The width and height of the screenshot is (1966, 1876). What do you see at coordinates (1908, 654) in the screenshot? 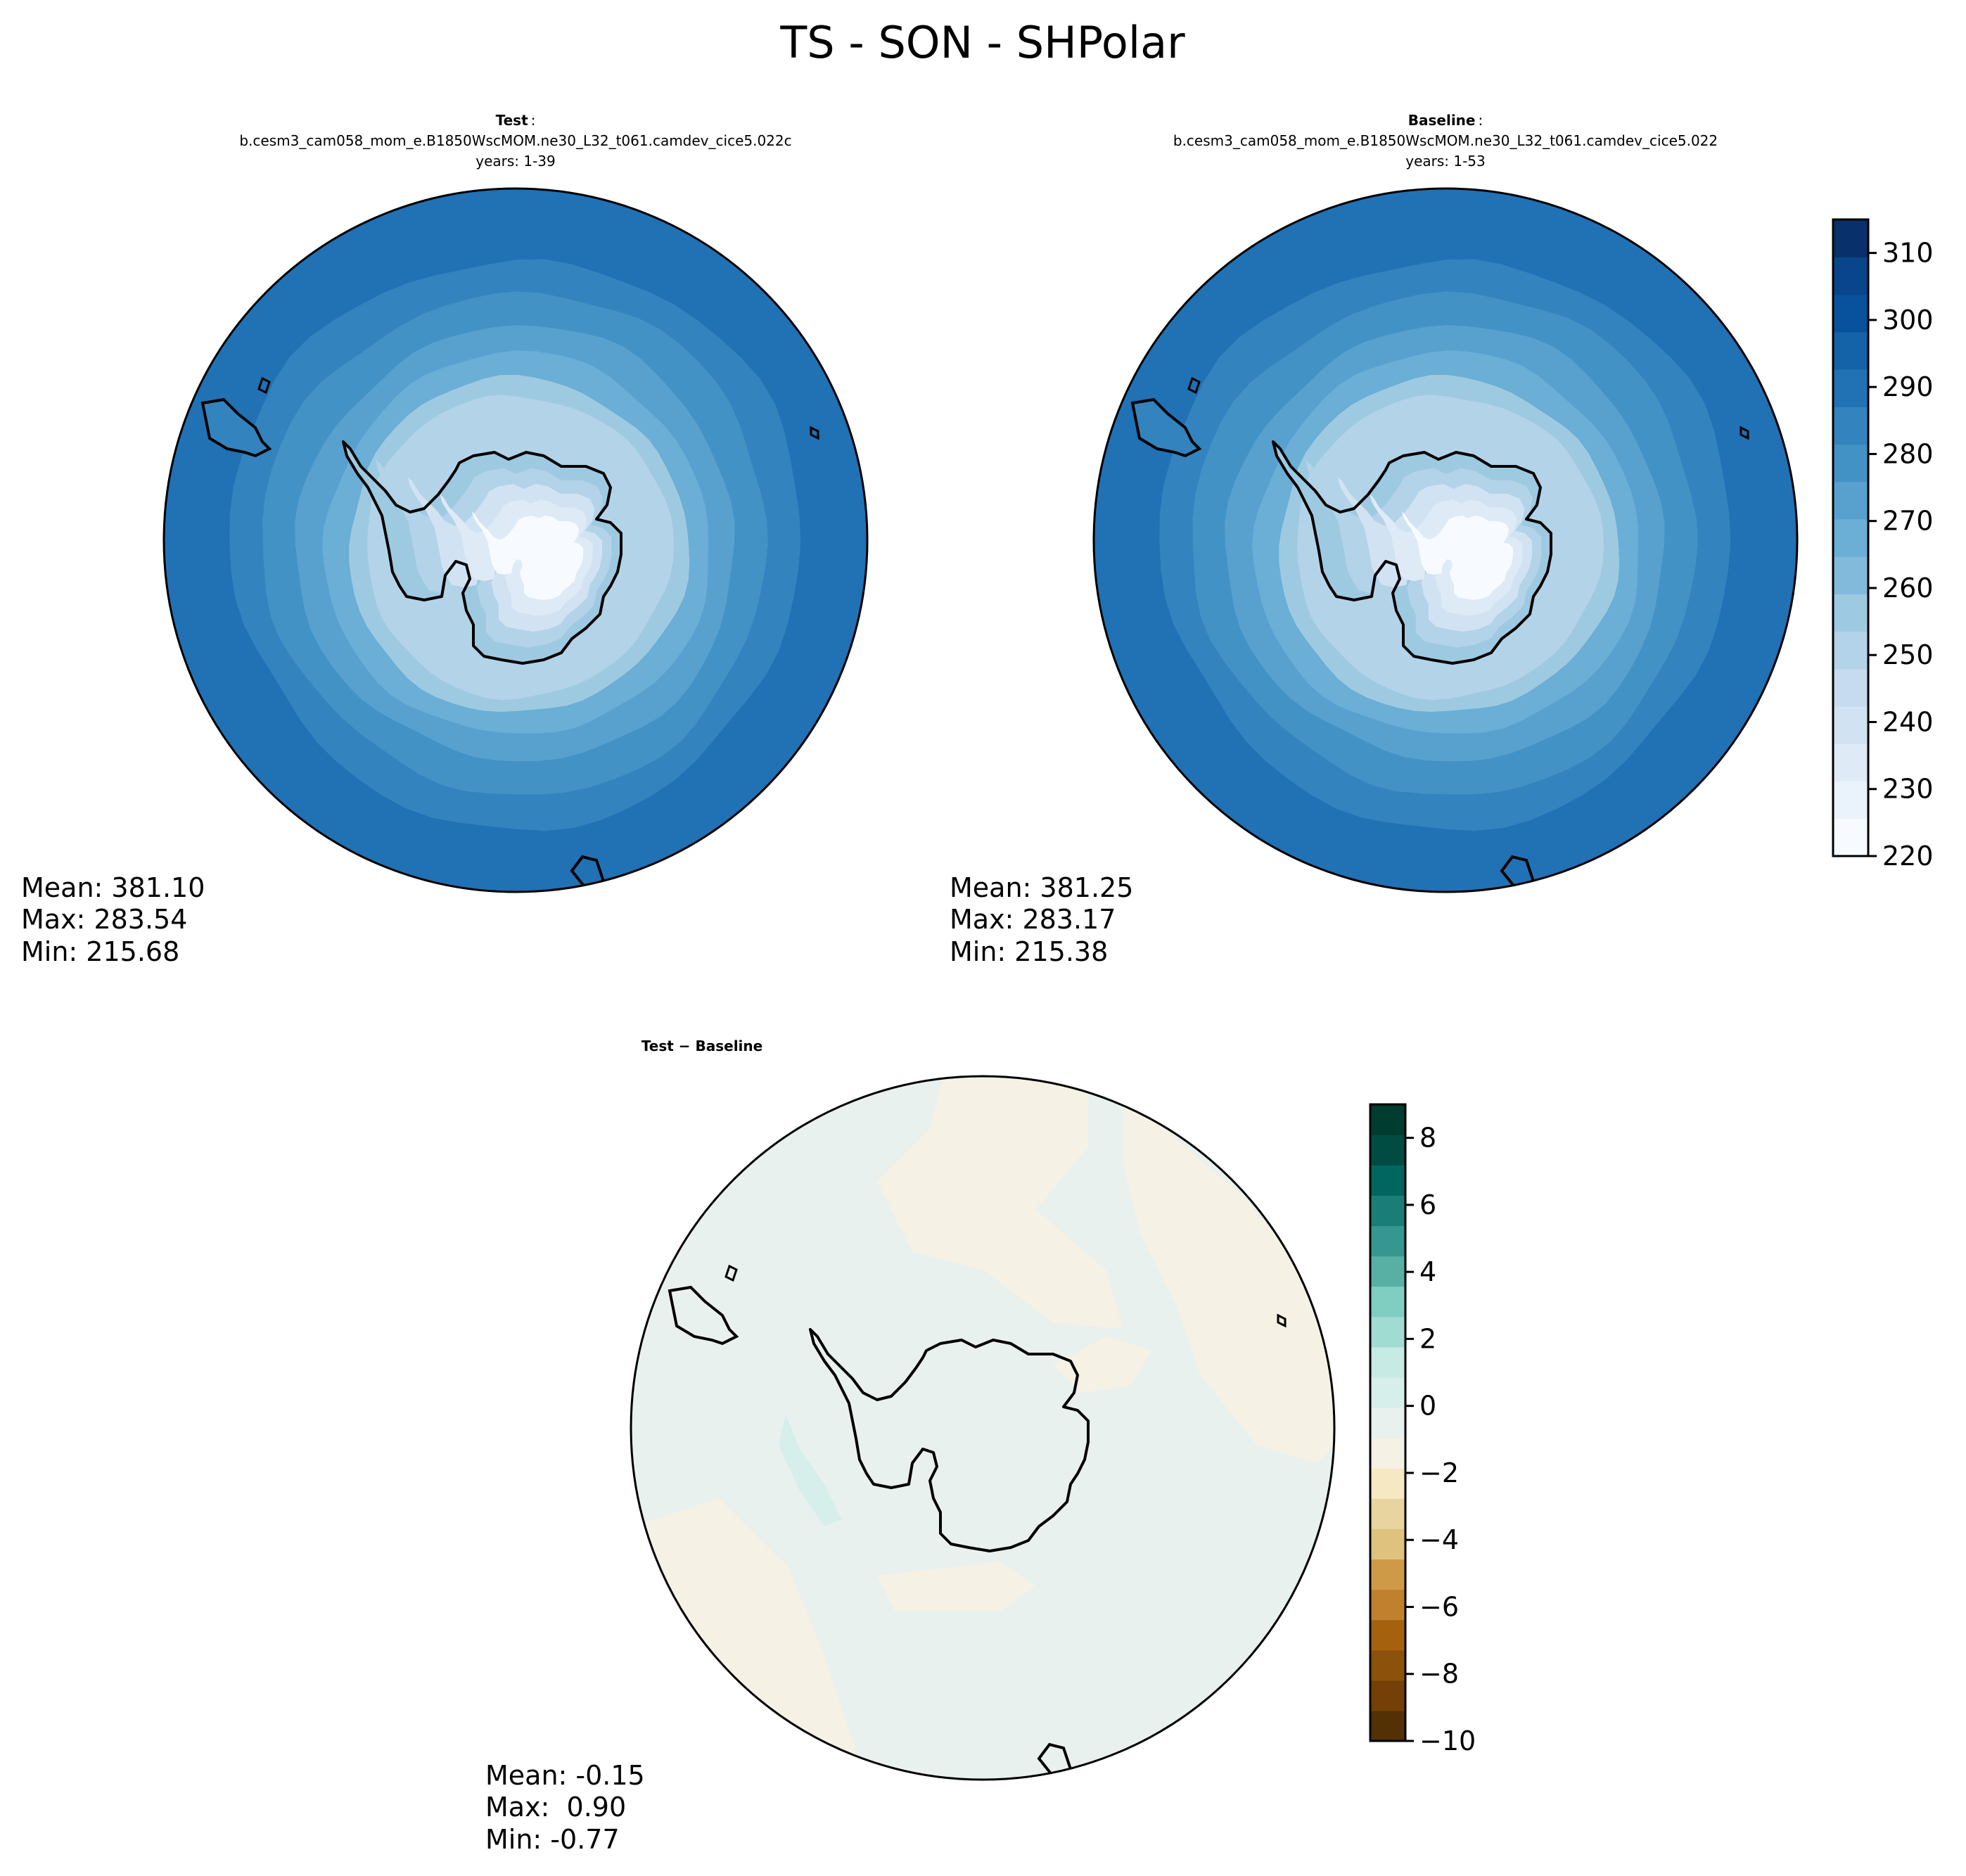
I see `absolute-colorbar-tick-label: 250` at bounding box center [1908, 654].